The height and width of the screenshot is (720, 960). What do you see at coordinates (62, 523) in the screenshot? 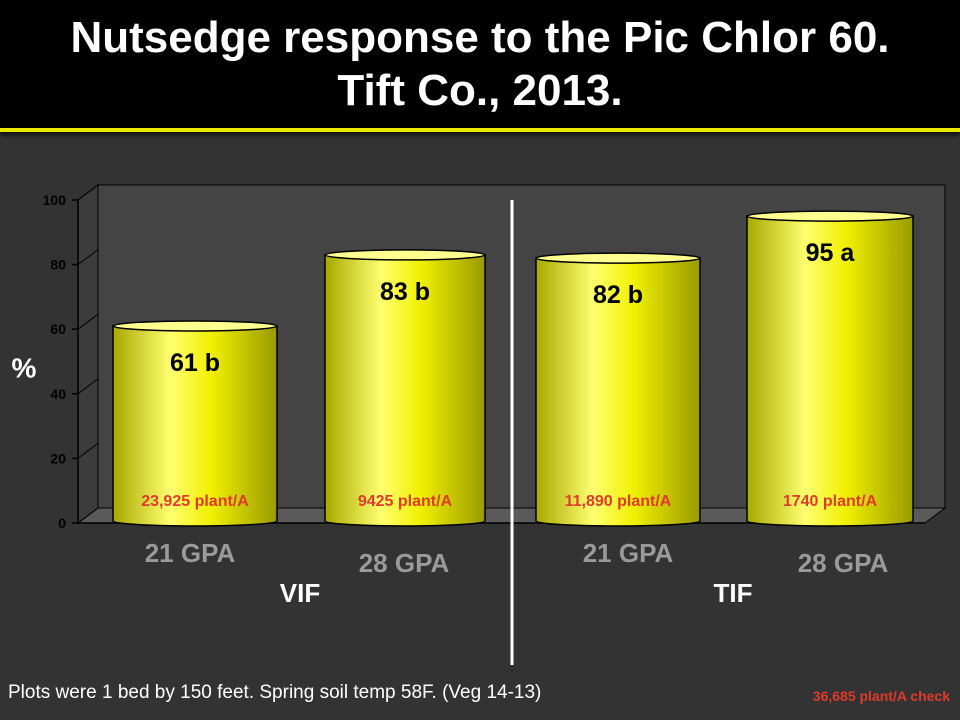
I see `y-tick-label: 0` at bounding box center [62, 523].